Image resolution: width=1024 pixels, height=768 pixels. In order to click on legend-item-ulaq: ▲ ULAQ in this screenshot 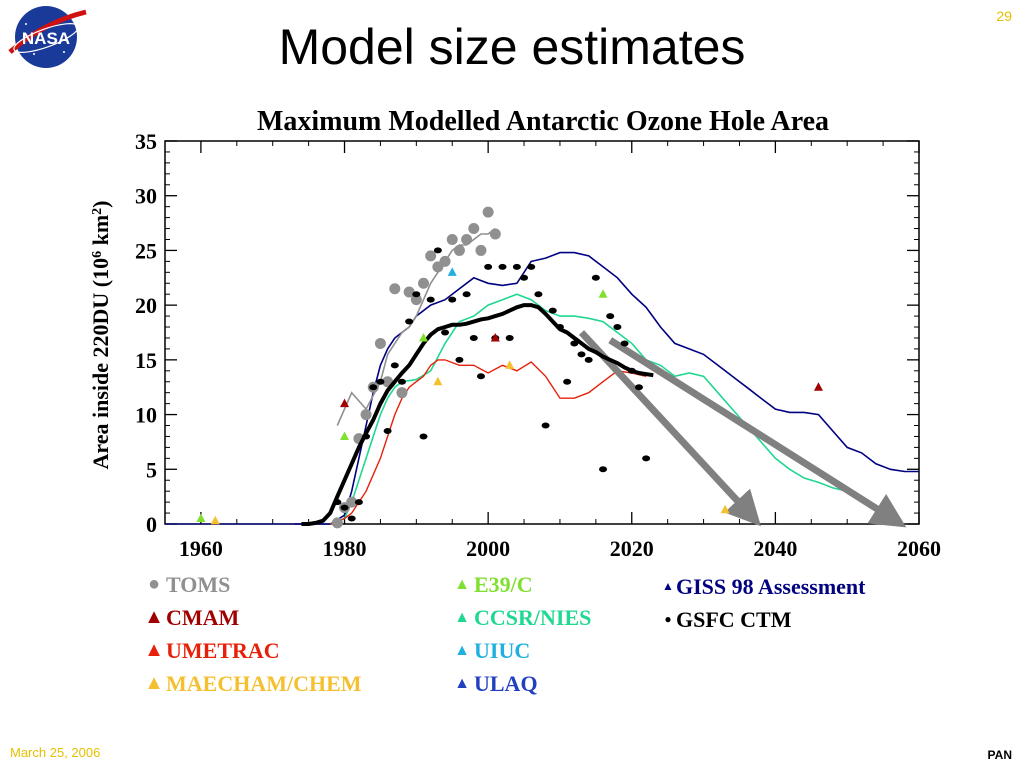, I will do `click(520, 683)`.